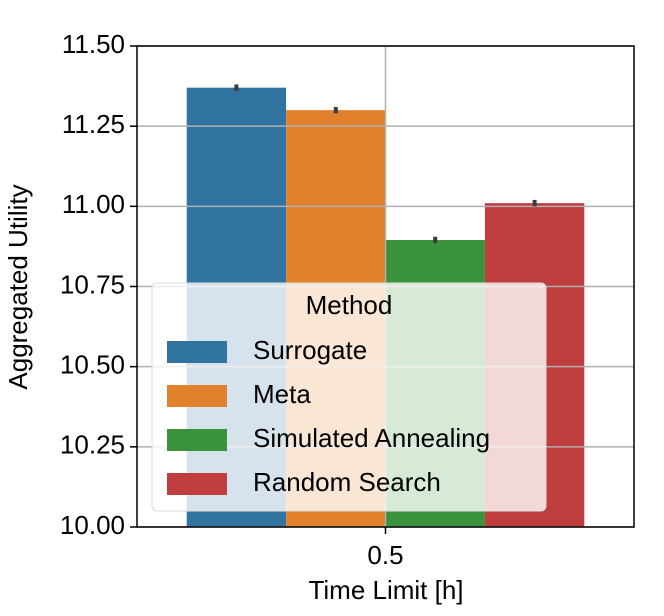 The width and height of the screenshot is (664, 616). I want to click on legend-label: Meta, so click(282, 394).